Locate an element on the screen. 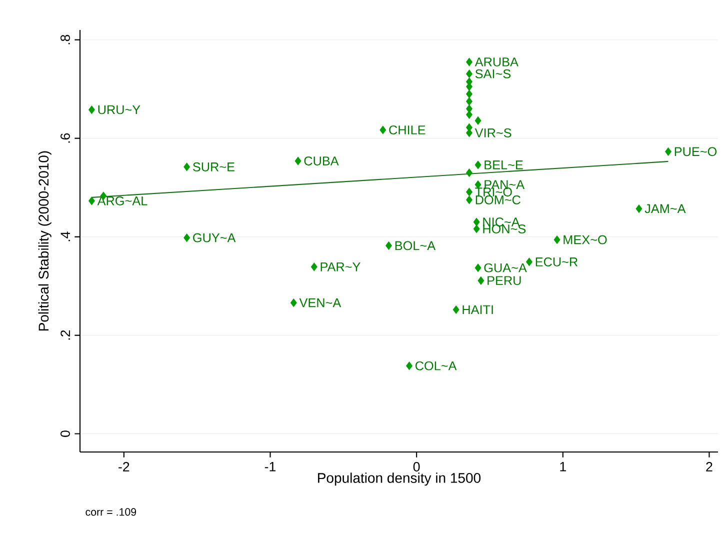 The height and width of the screenshot is (534, 728). data-label: ARUBA is located at coordinates (496, 62).